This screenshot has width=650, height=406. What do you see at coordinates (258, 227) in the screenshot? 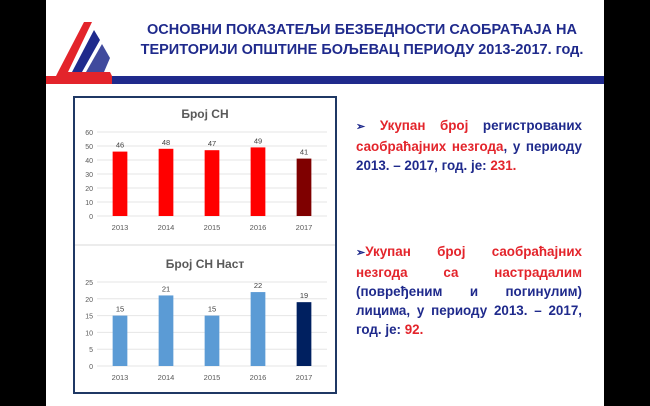
I see `chart1-xtick-label: 2016` at bounding box center [258, 227].